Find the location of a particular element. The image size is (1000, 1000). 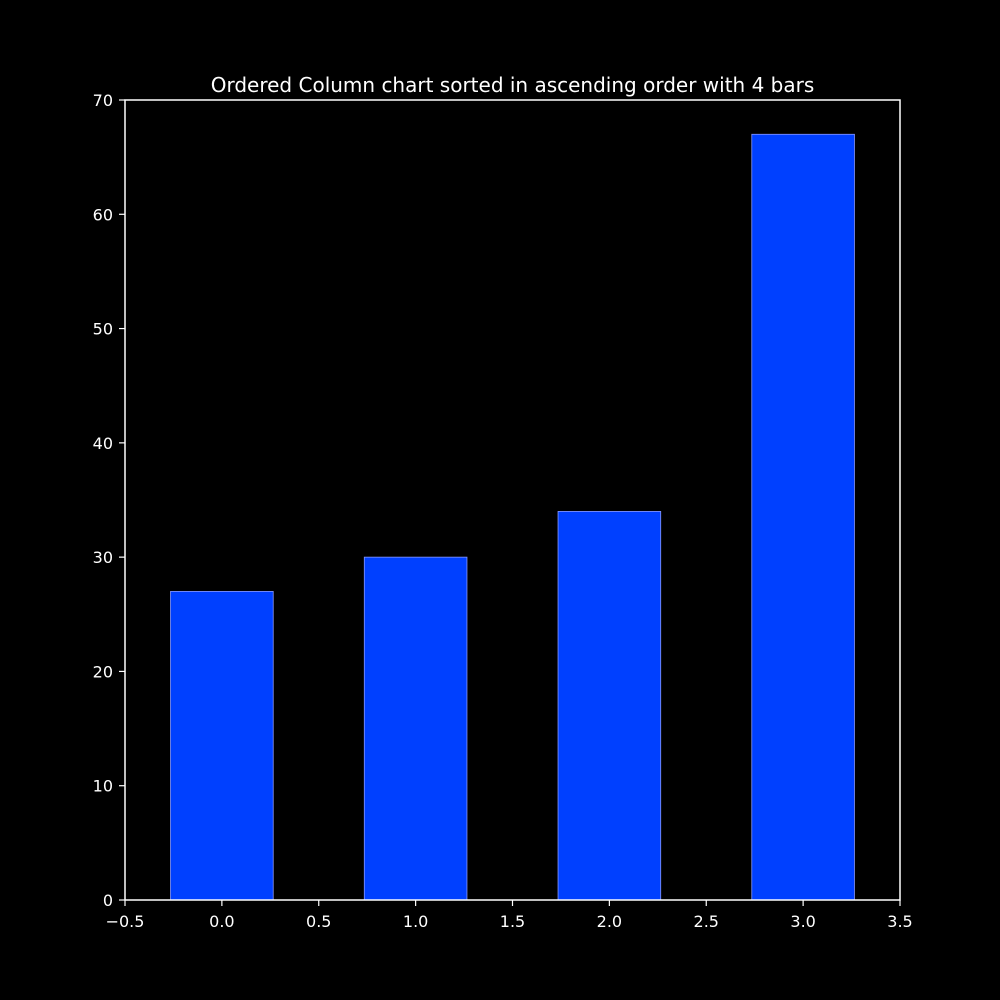

x-tick-label: −0.5 is located at coordinates (125, 921).